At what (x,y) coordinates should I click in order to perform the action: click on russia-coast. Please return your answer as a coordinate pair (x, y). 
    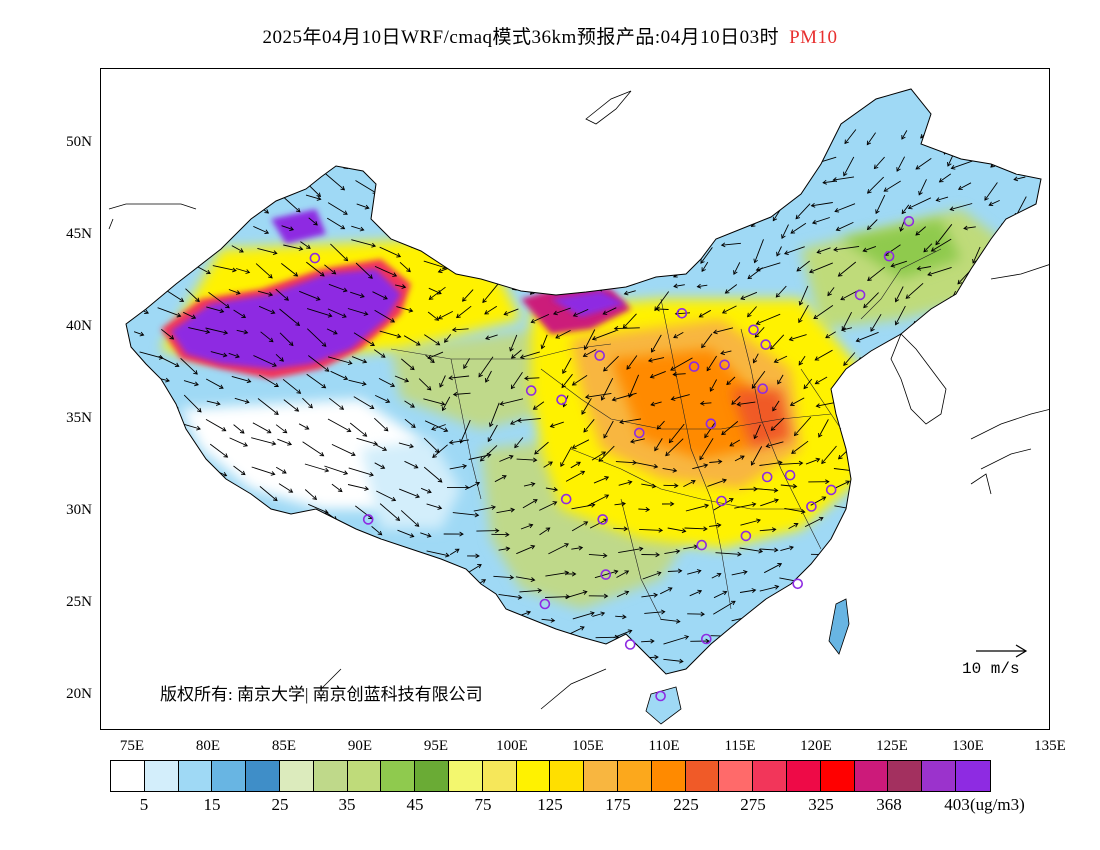
    Looking at the image, I should click on (1019, 272).